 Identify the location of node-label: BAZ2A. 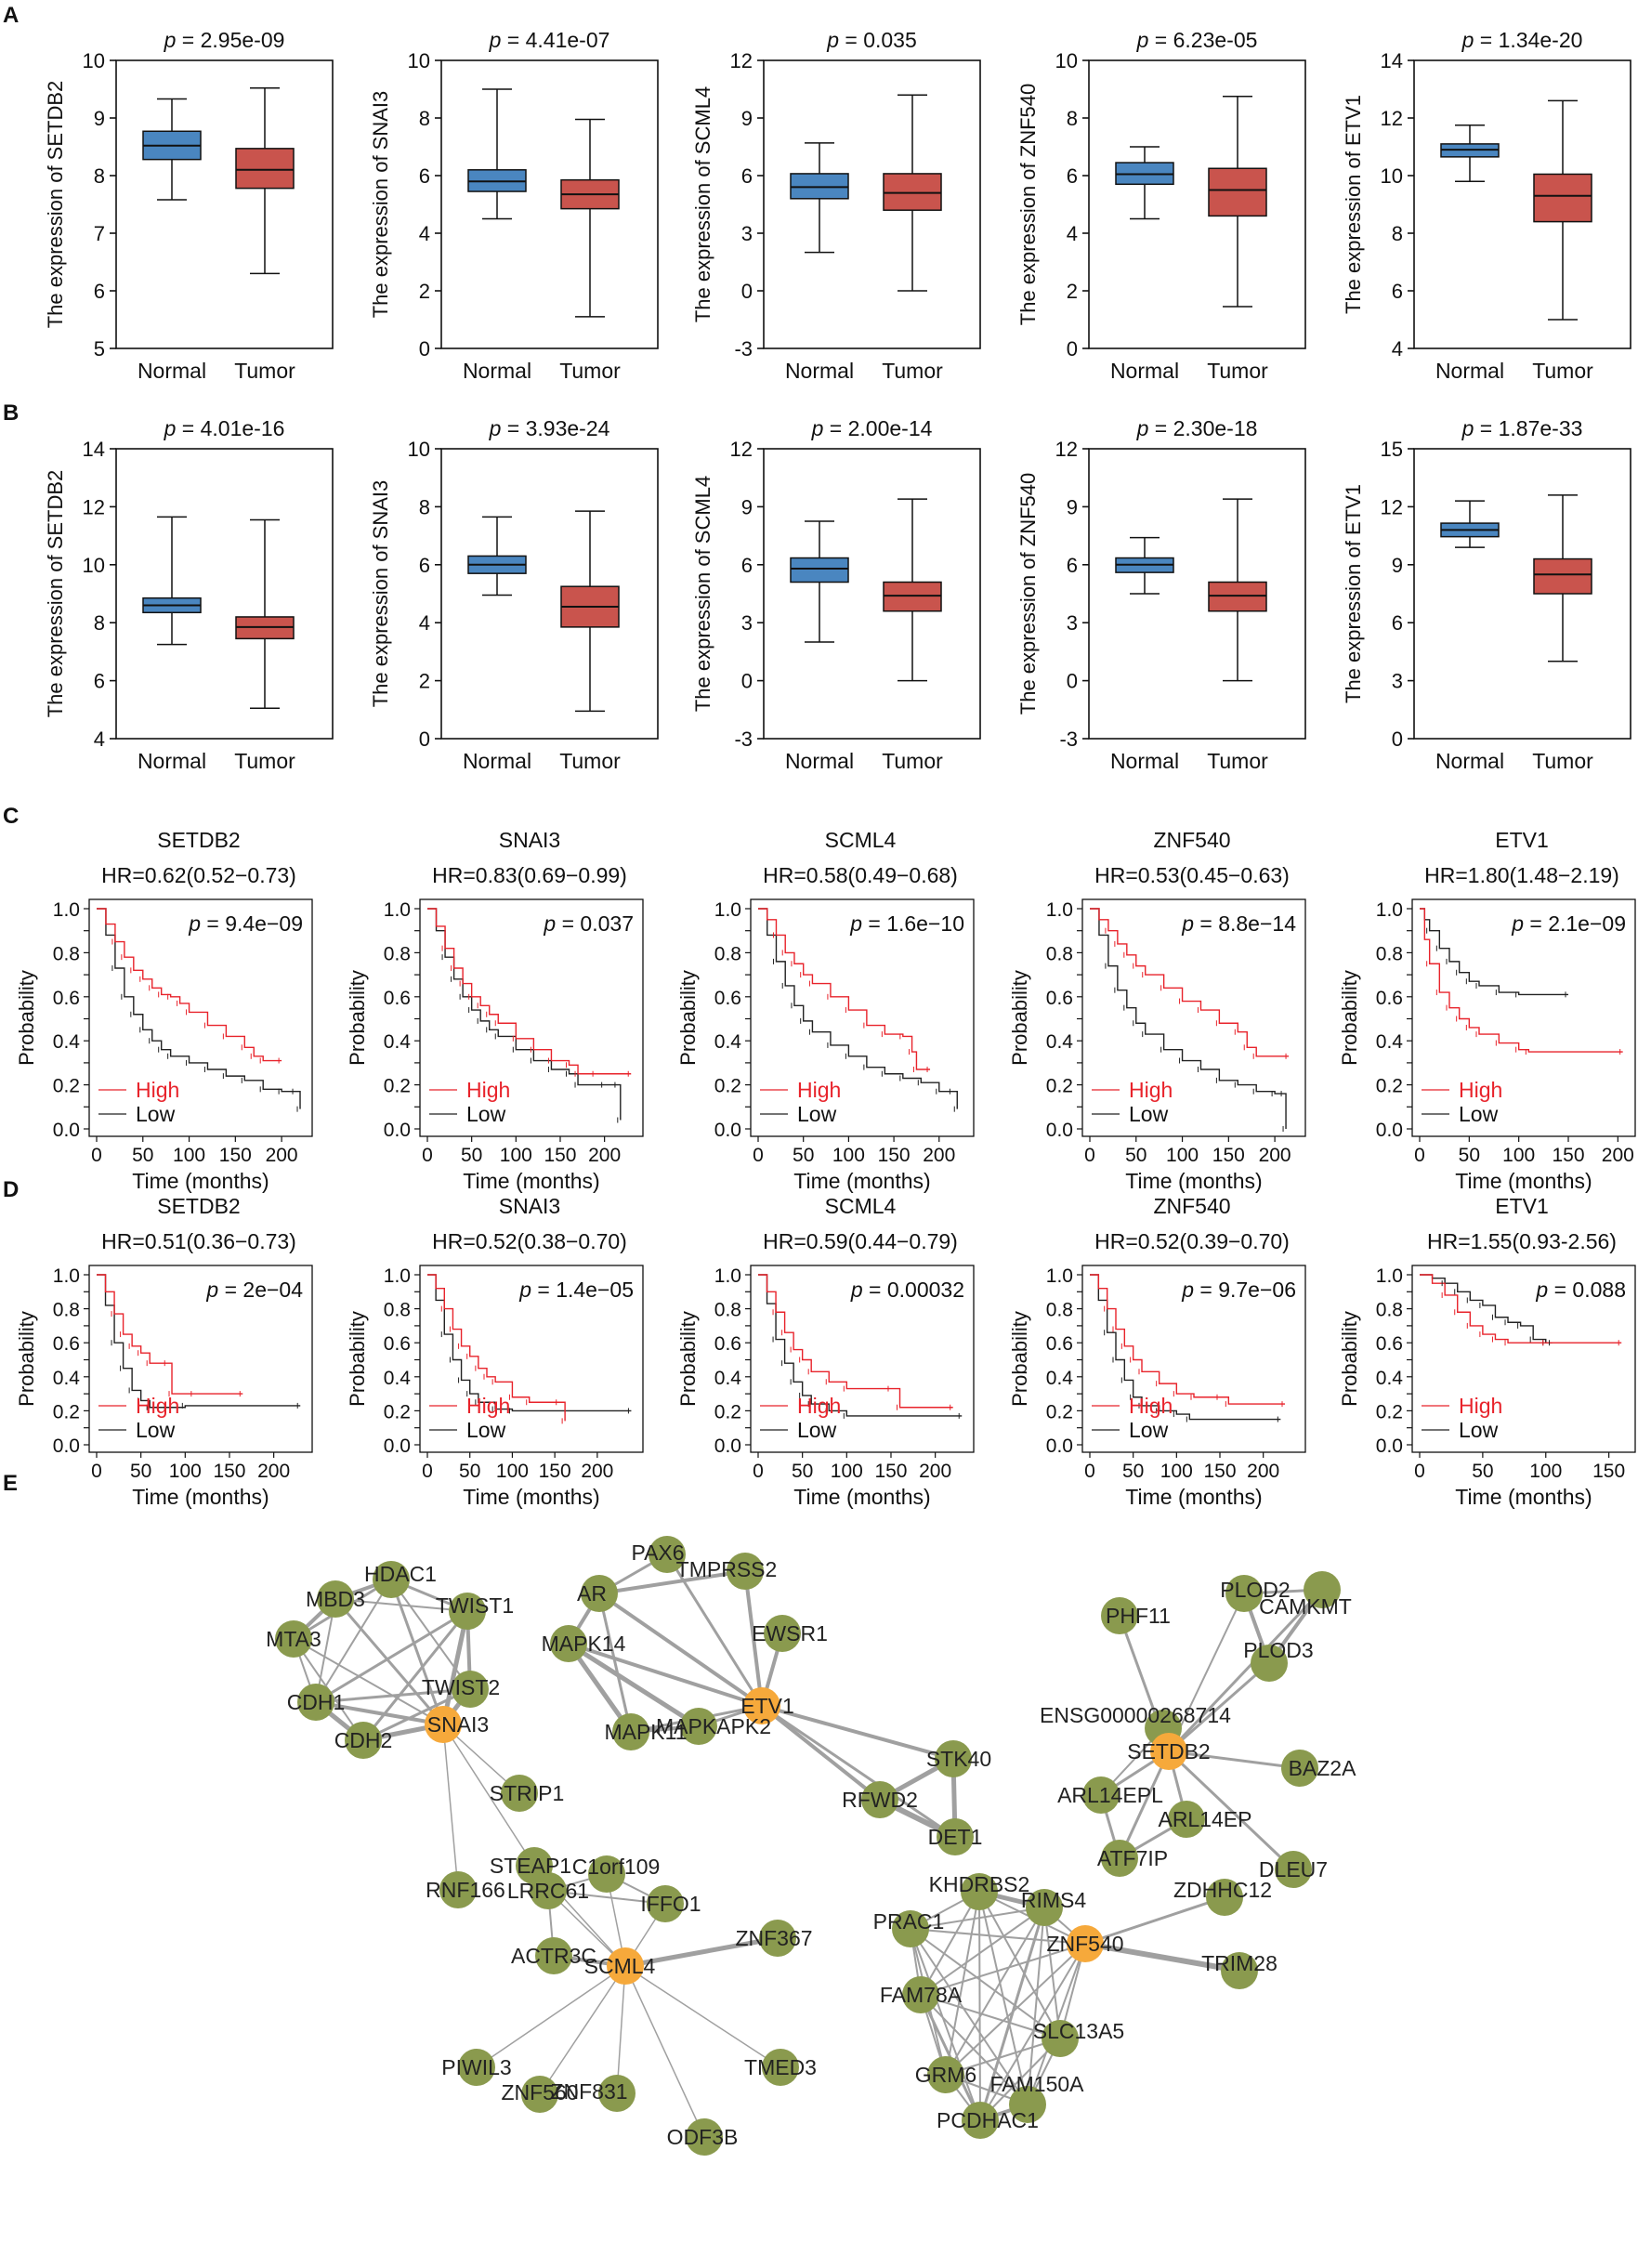
(1323, 1768).